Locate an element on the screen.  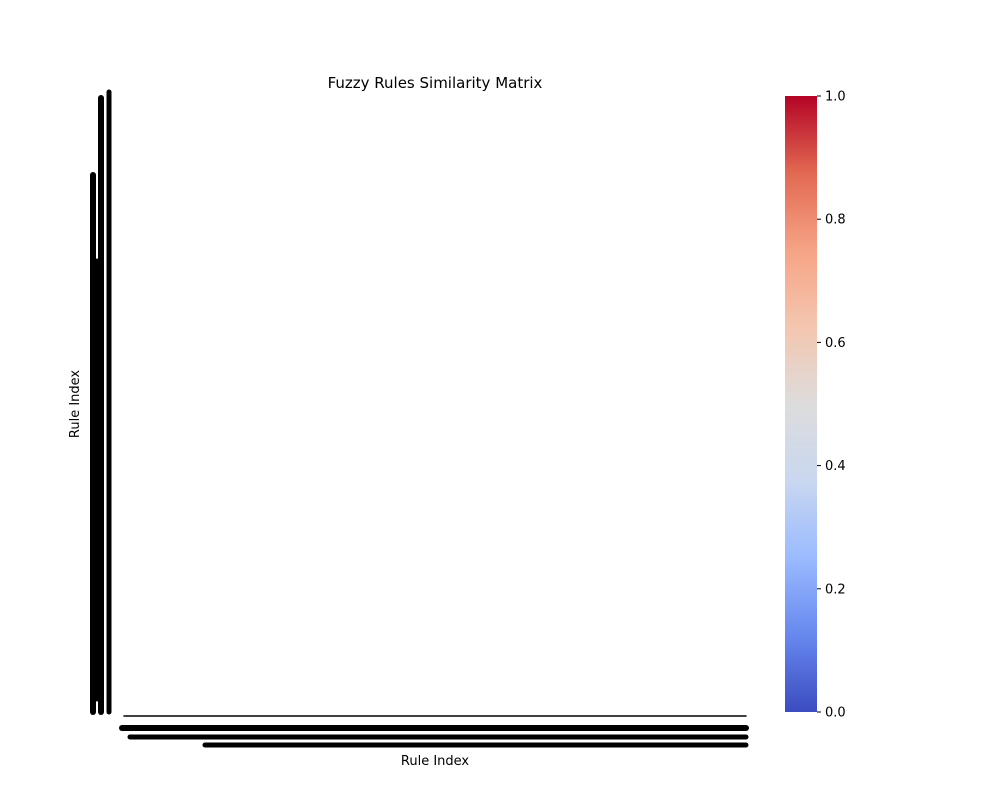
y-tick-labels is located at coordinates (101, 402).